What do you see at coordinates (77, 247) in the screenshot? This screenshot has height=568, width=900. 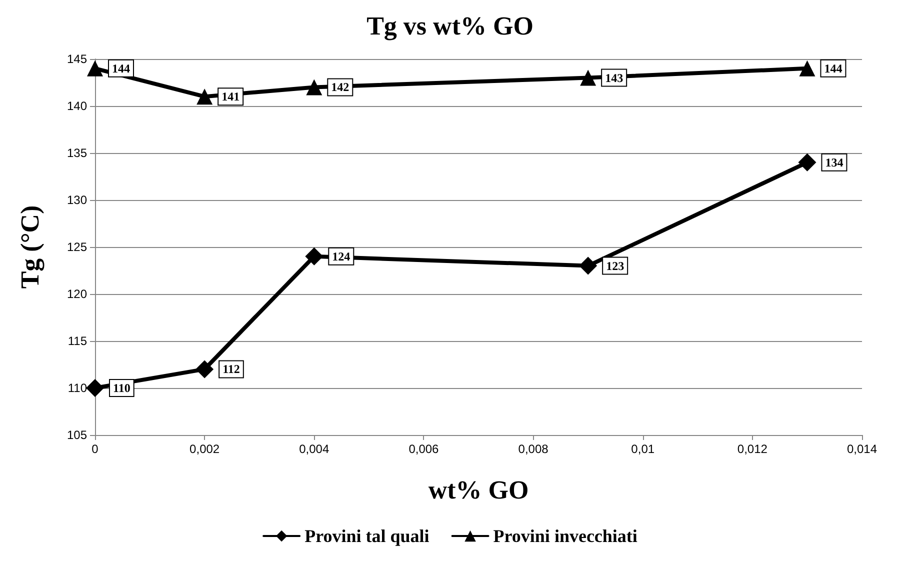 I see `y-tick-label: 125` at bounding box center [77, 247].